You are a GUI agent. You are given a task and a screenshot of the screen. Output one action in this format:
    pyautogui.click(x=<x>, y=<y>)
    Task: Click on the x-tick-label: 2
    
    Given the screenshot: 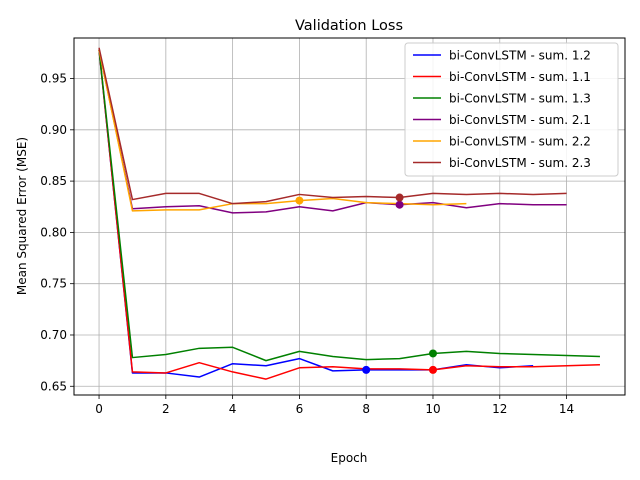 What is the action you would take?
    pyautogui.click(x=166, y=409)
    